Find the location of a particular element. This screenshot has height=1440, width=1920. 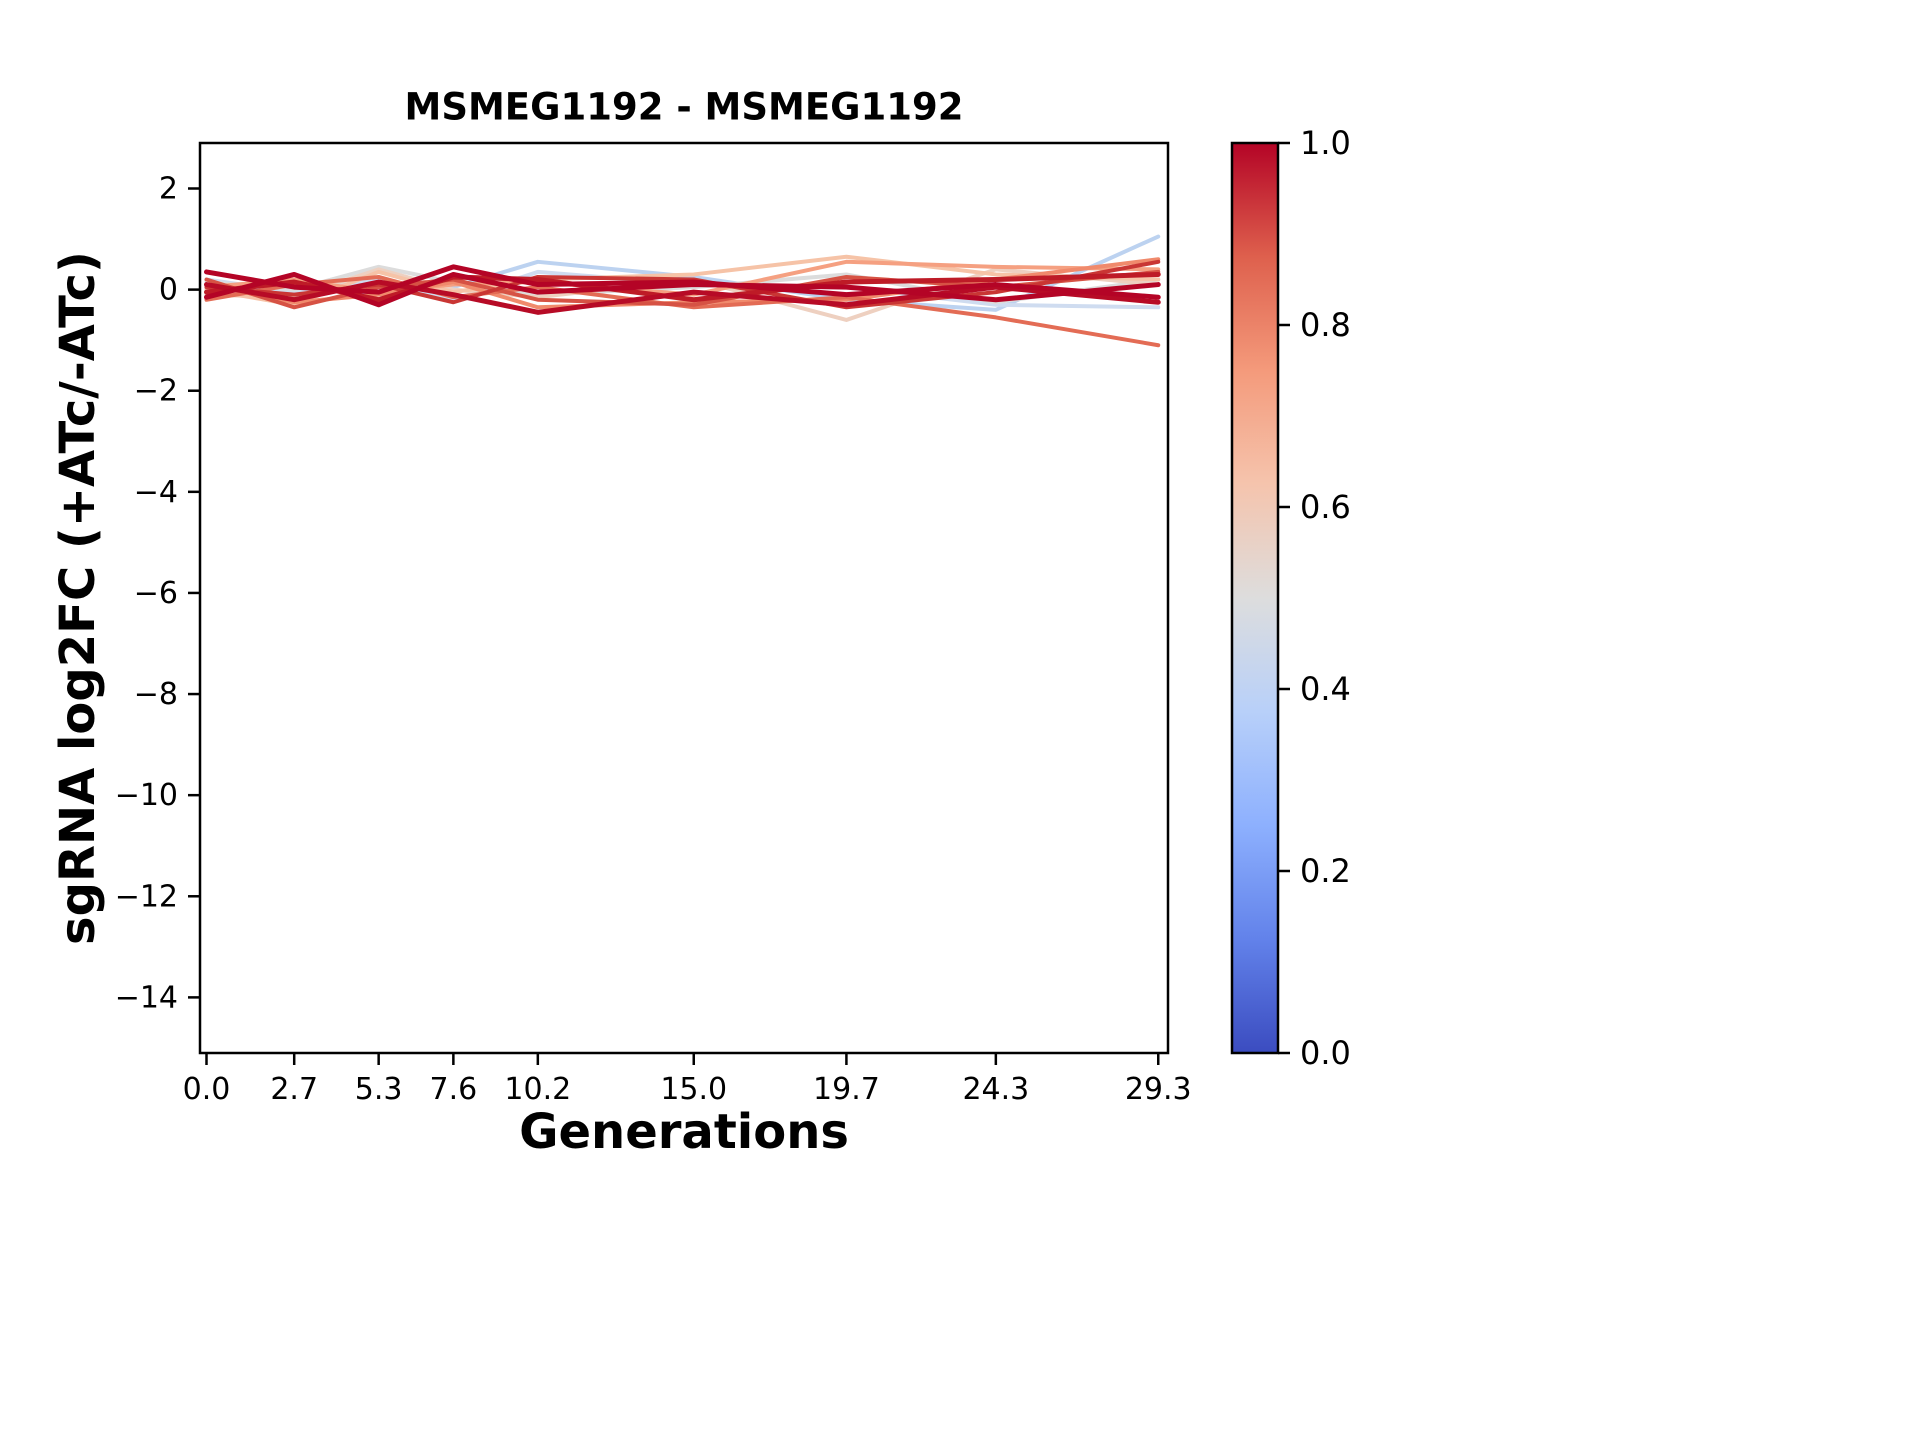

x-axis-label: Generations is located at coordinates (684, 1132).